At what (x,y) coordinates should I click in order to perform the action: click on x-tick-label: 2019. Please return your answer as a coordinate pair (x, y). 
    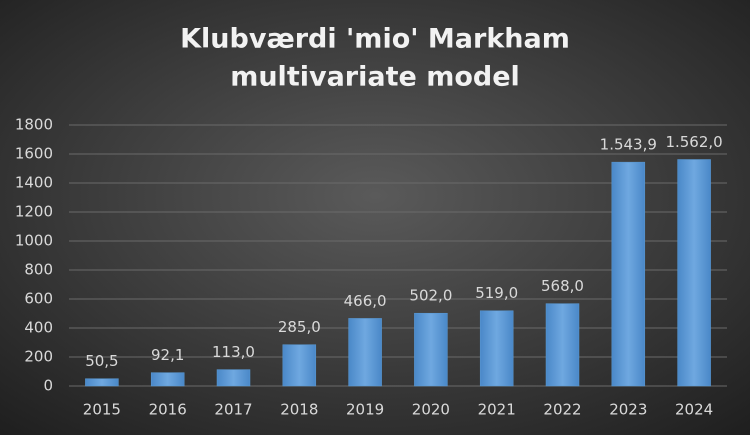
    Looking at the image, I should click on (365, 410).